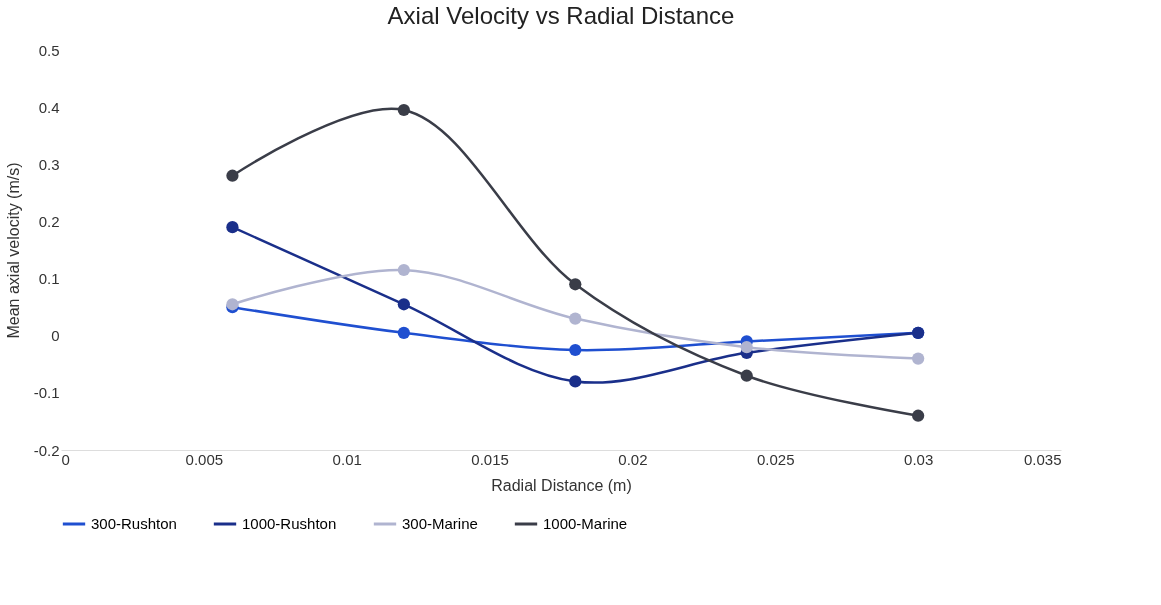 The height and width of the screenshot is (605, 1161). Describe the element at coordinates (49, 221) in the screenshot. I see `y-tick-label: 0.2` at that location.